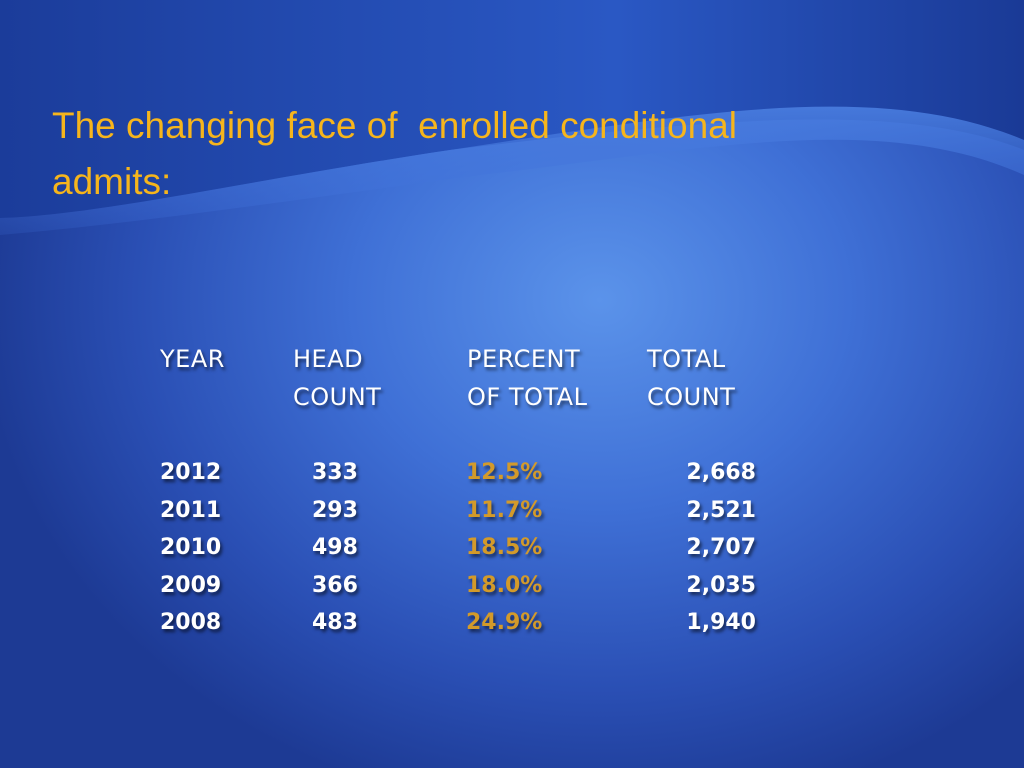 This screenshot has height=768, width=1024. I want to click on percent-cell: 18.5%, so click(504, 547).